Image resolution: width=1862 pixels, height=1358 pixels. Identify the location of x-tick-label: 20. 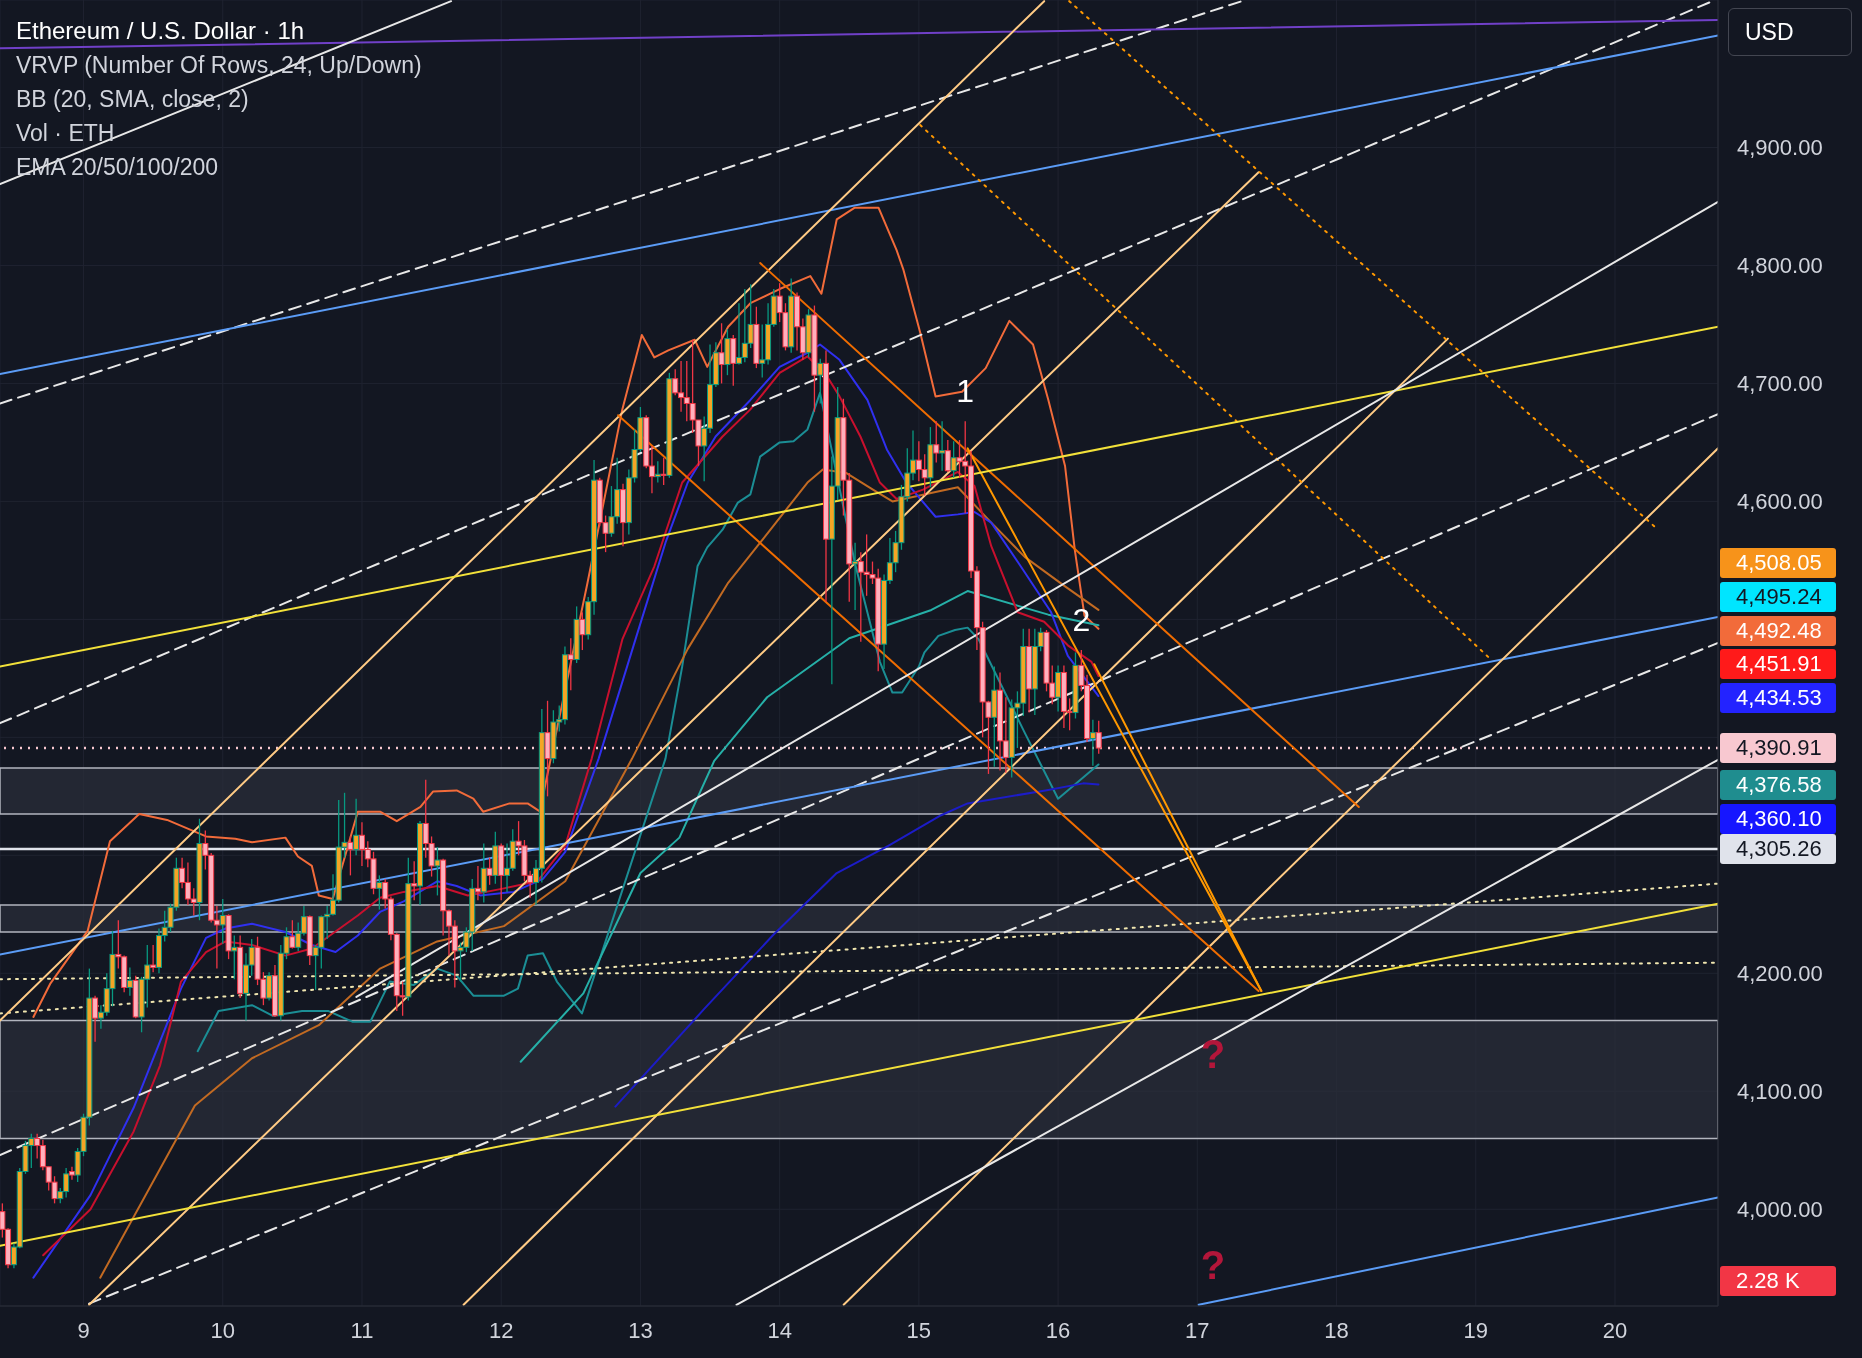
(1615, 1330).